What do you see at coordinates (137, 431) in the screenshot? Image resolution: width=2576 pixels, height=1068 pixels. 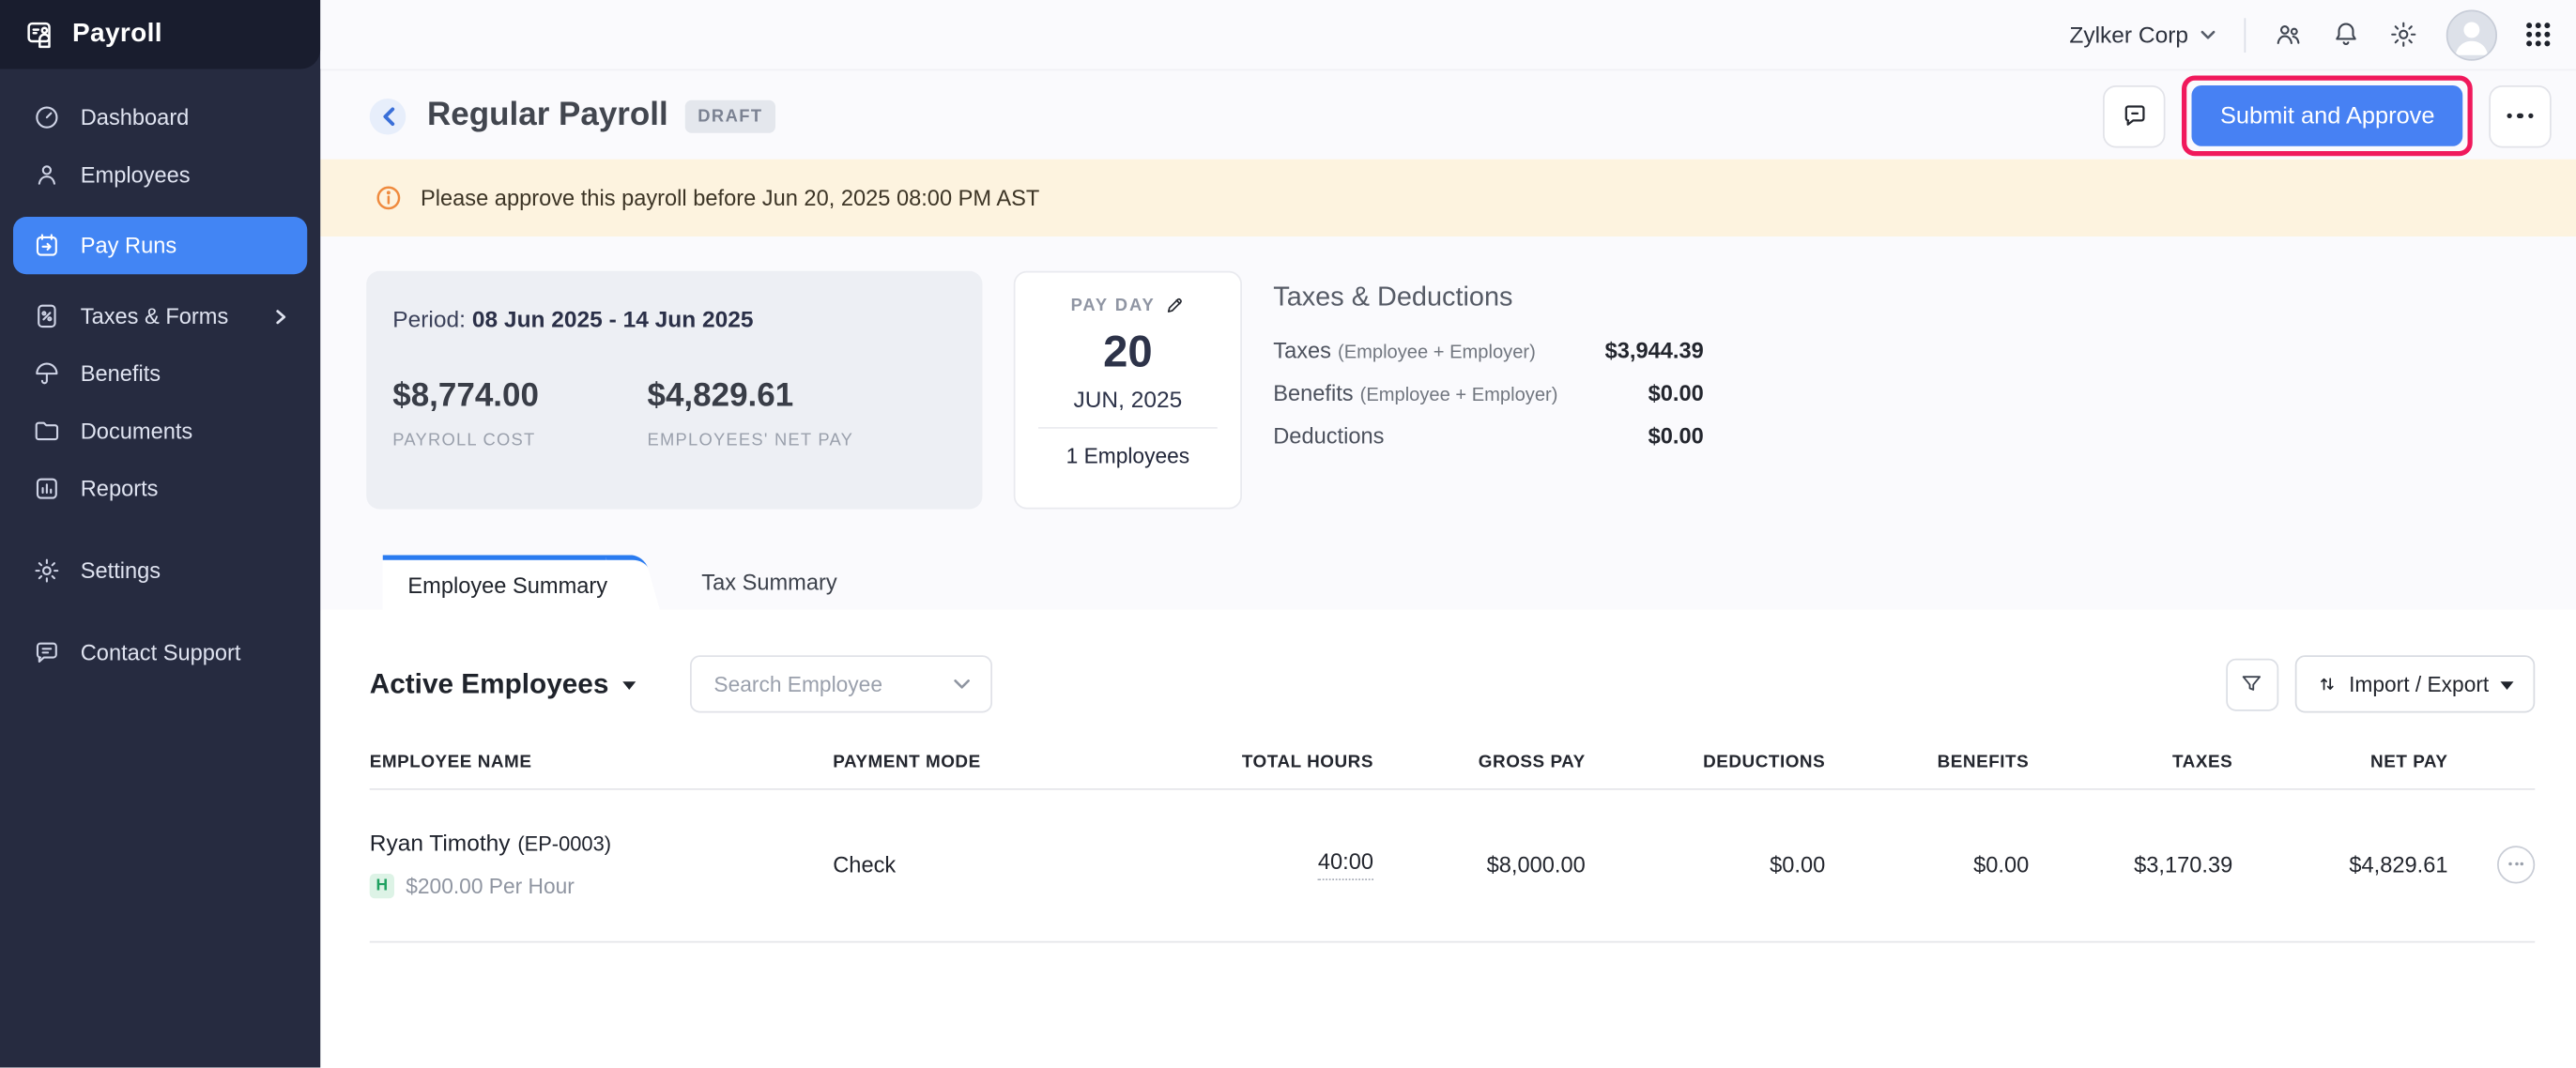 I see `sidebar-item-label: Documents` at bounding box center [137, 431].